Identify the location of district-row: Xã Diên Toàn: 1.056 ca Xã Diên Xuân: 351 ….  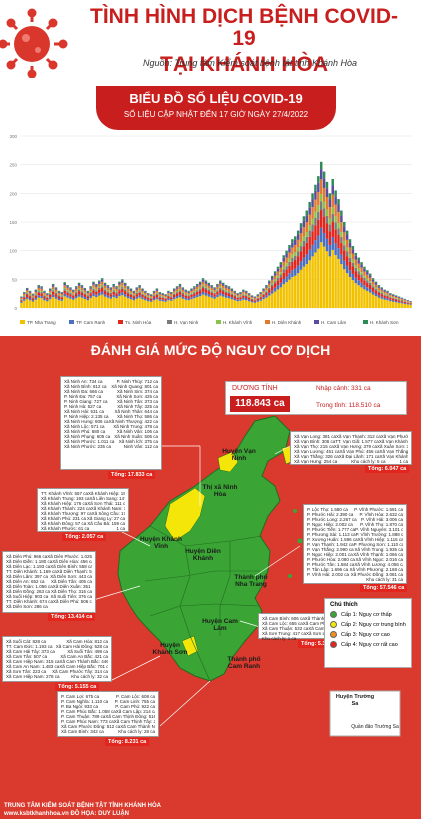
(49, 586).